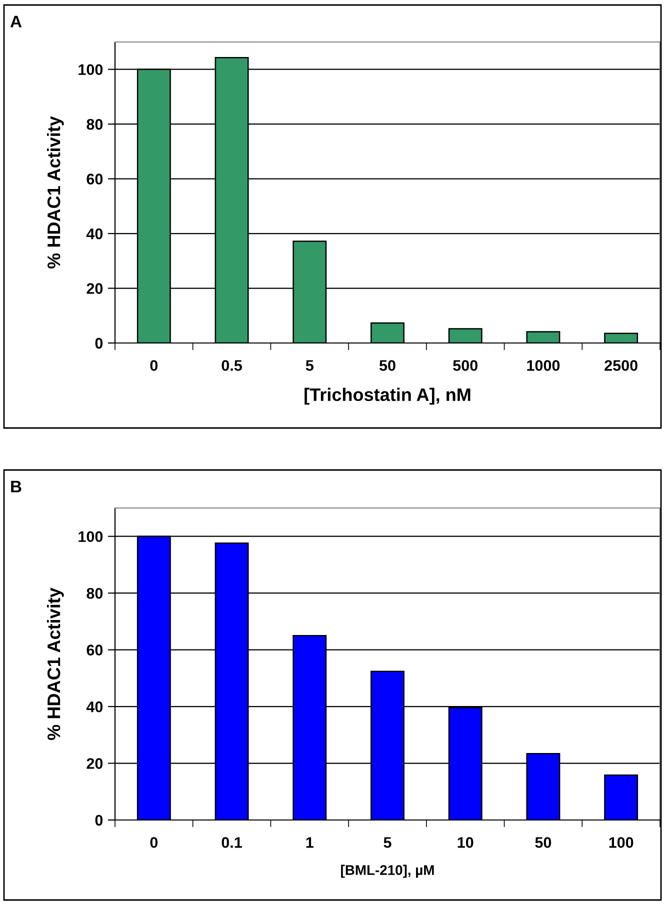 Image resolution: width=665 pixels, height=907 pixels. I want to click on x-tick-label: 100, so click(621, 842).